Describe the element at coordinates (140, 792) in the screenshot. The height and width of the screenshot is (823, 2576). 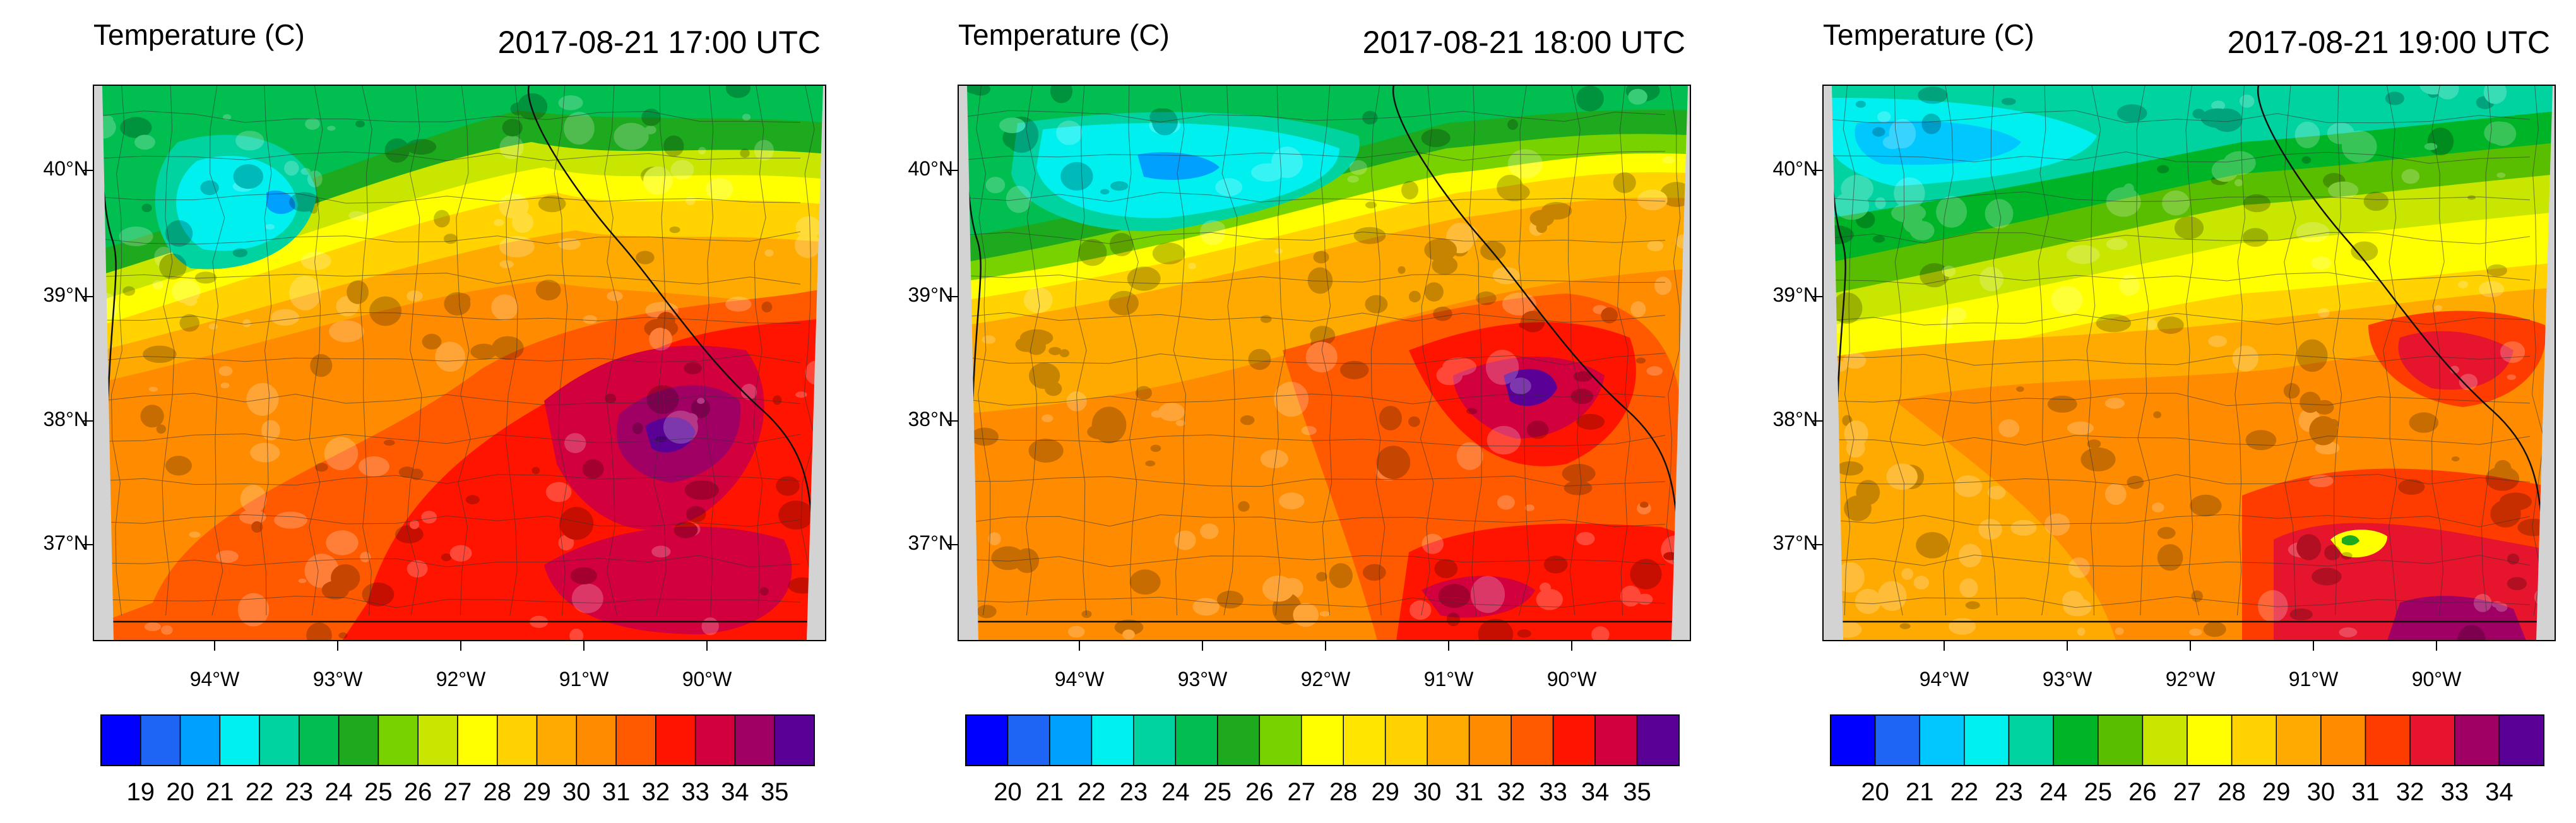
I see `colorbar-tick-label: 19` at that location.